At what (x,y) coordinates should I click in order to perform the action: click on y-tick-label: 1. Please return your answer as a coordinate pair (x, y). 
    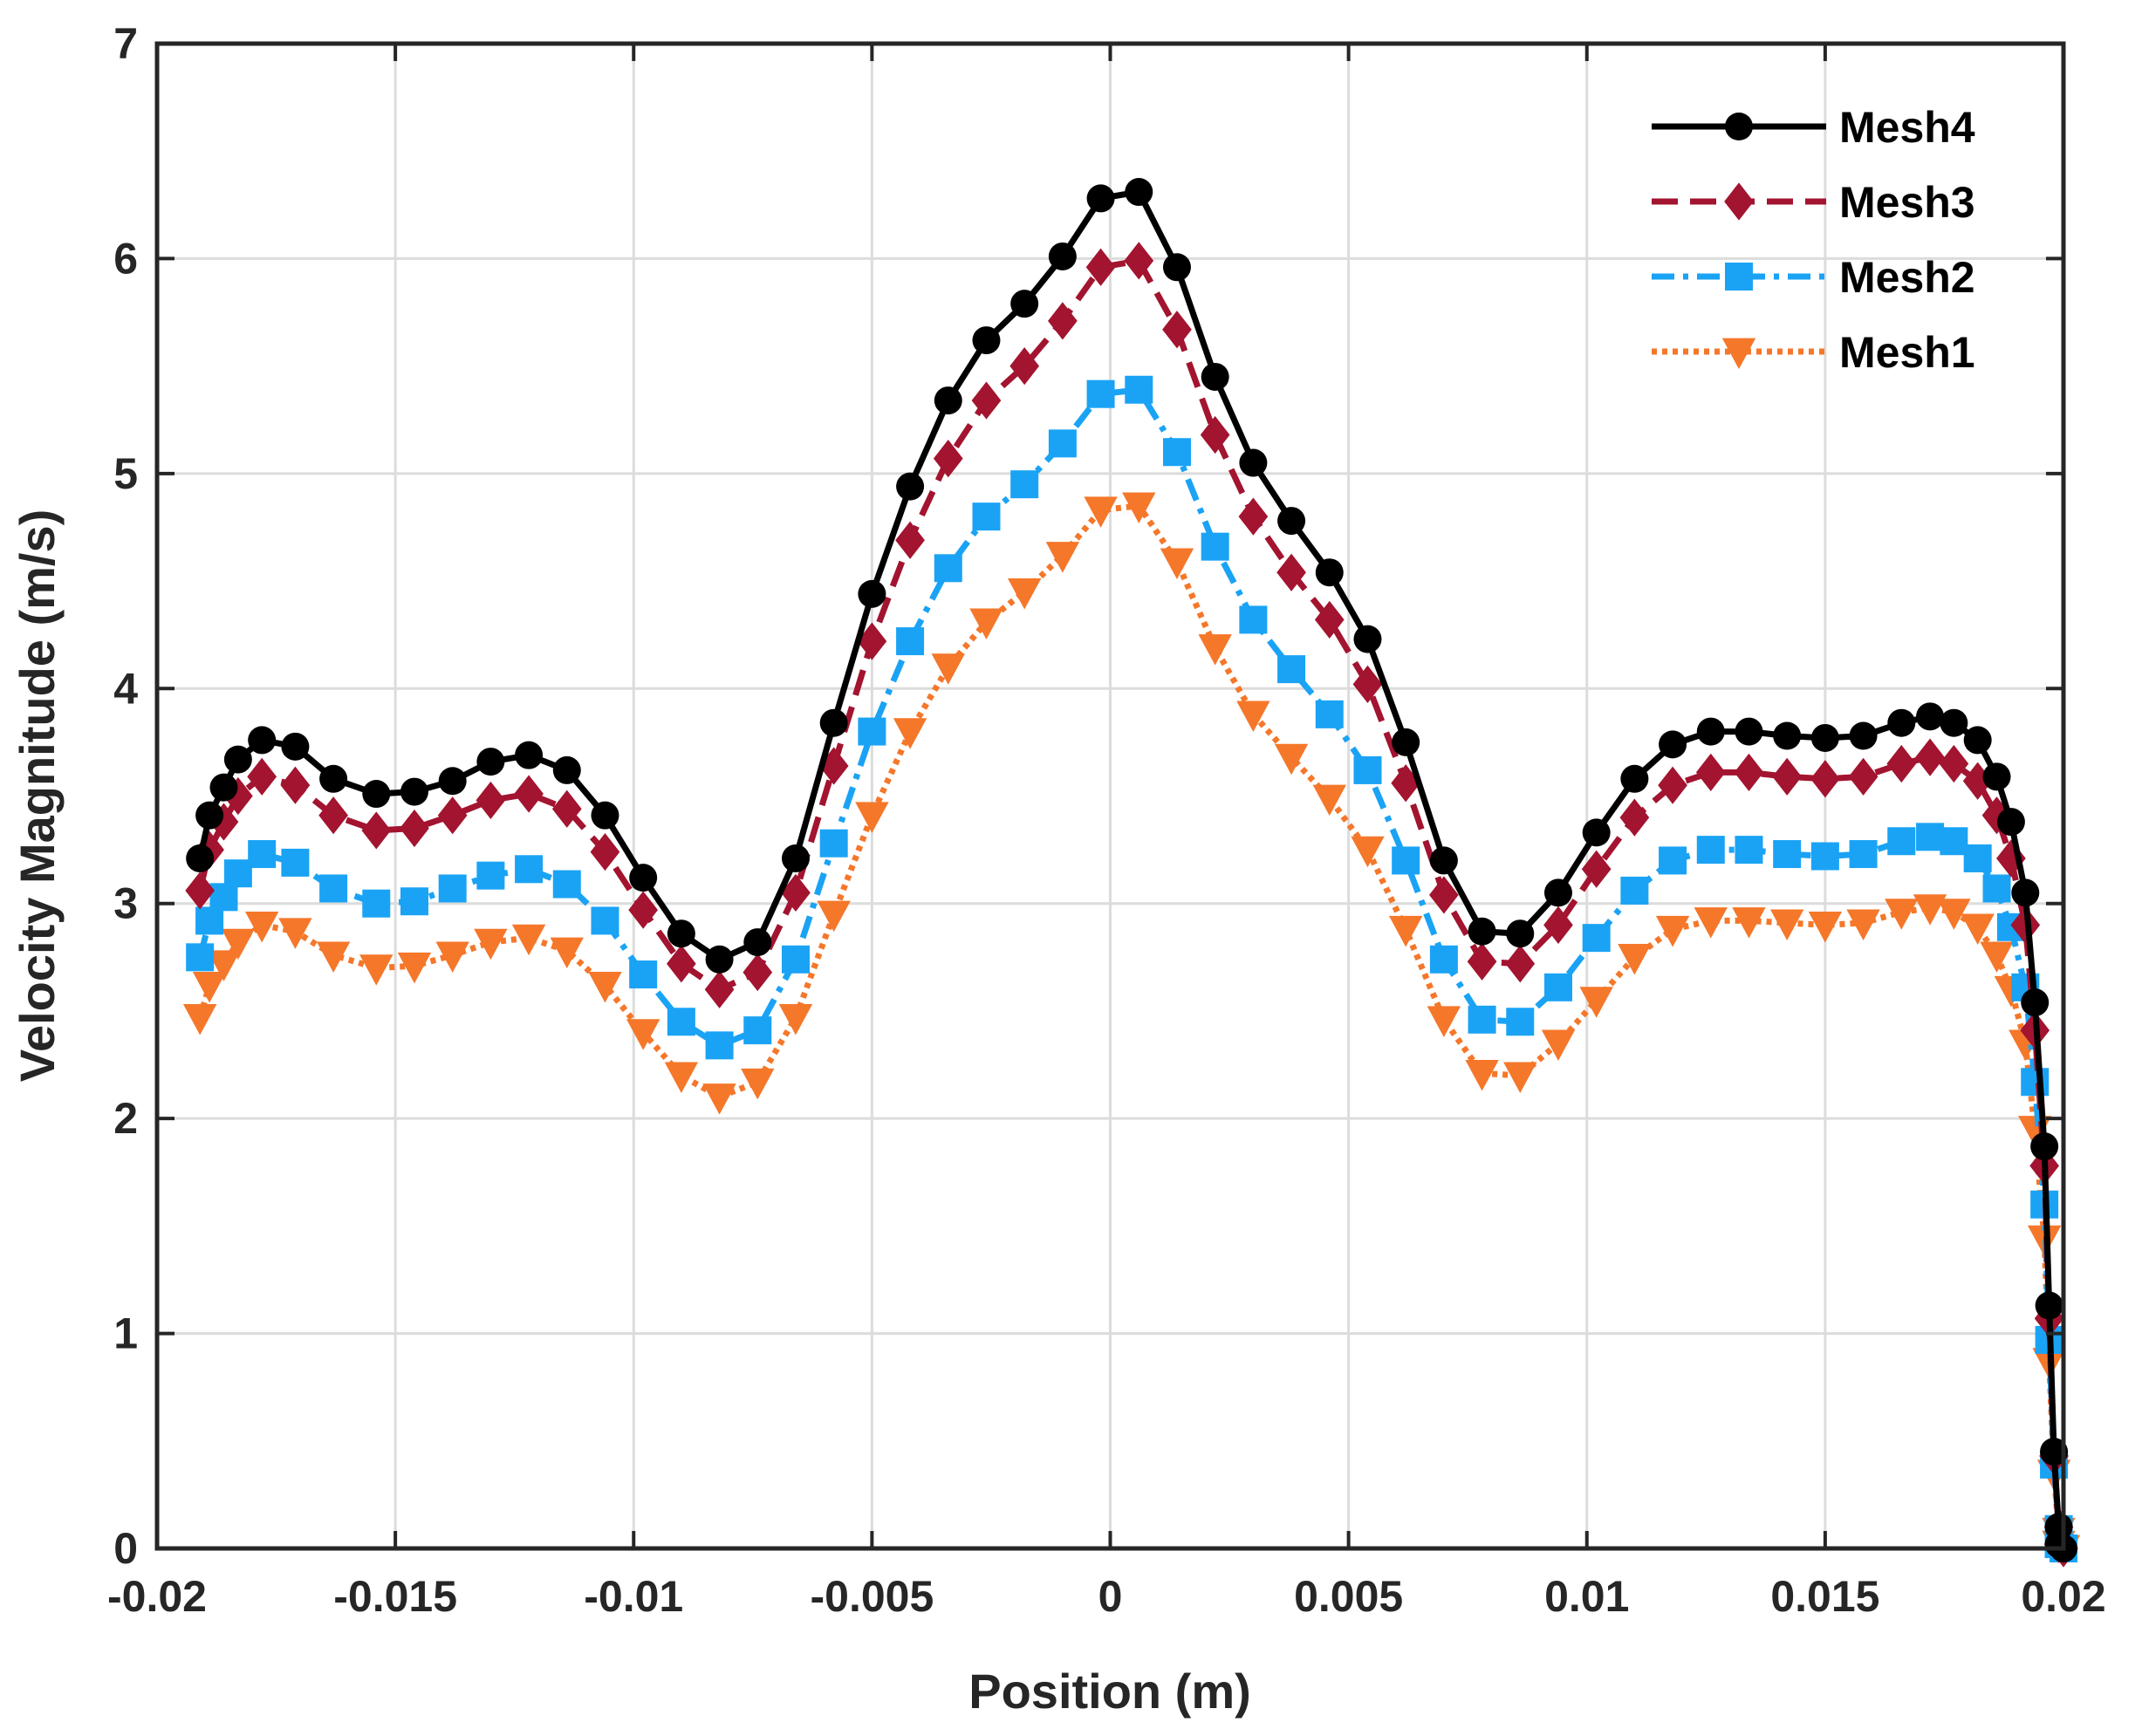
    Looking at the image, I should click on (125, 1333).